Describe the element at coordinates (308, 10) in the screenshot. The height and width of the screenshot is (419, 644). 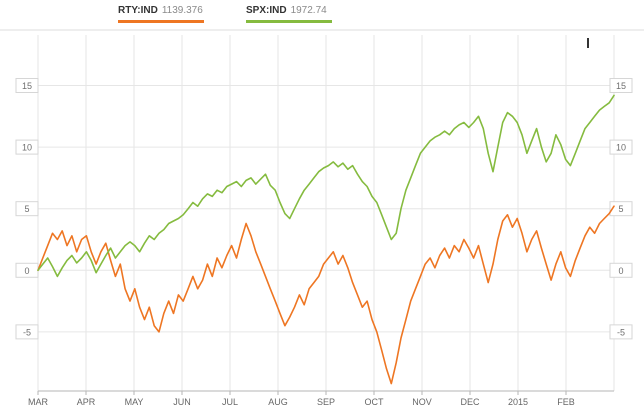
I see `legend-value-spx: 1972.74` at that location.